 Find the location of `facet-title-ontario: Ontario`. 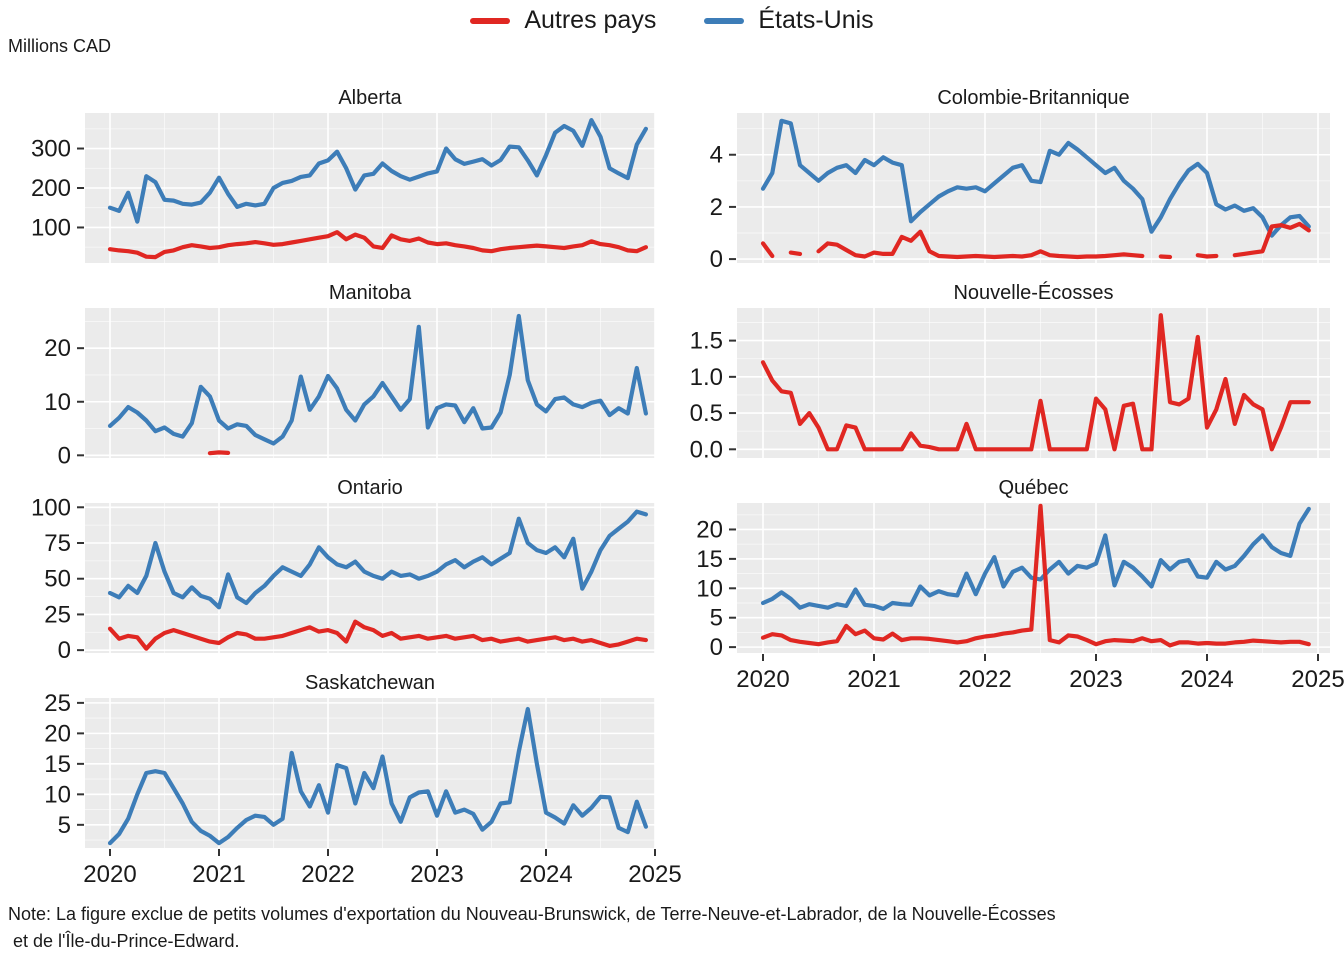

facet-title-ontario: Ontario is located at coordinates (370, 488).